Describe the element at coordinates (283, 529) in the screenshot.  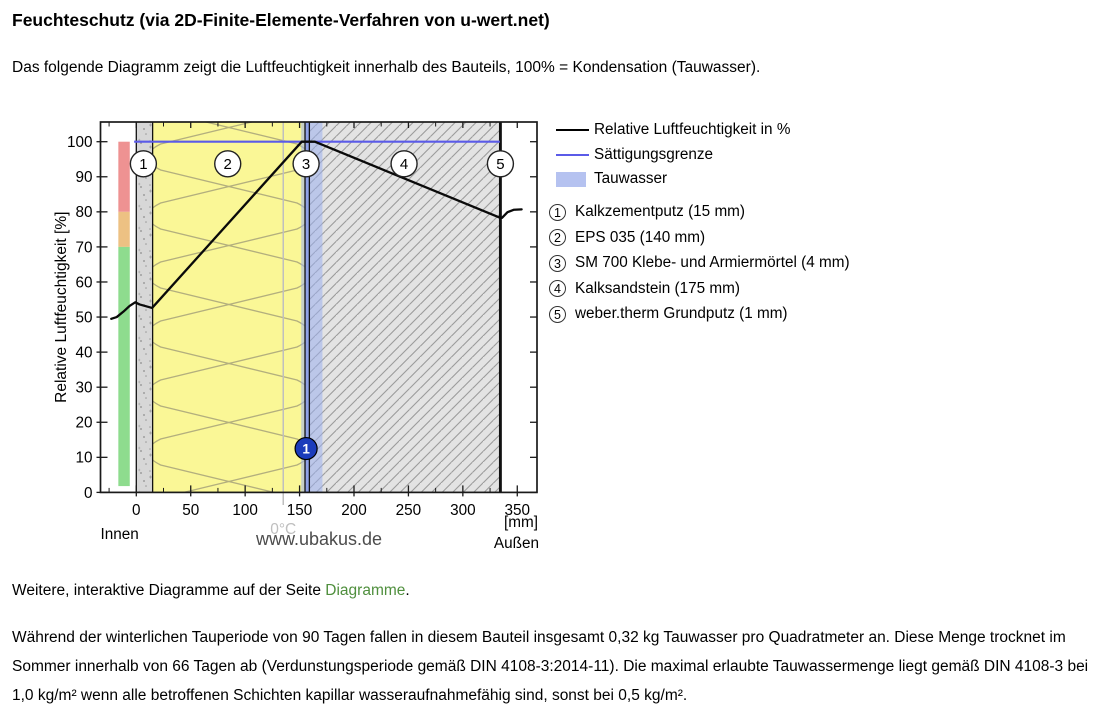
I see `isotherm-label: 0°C` at that location.